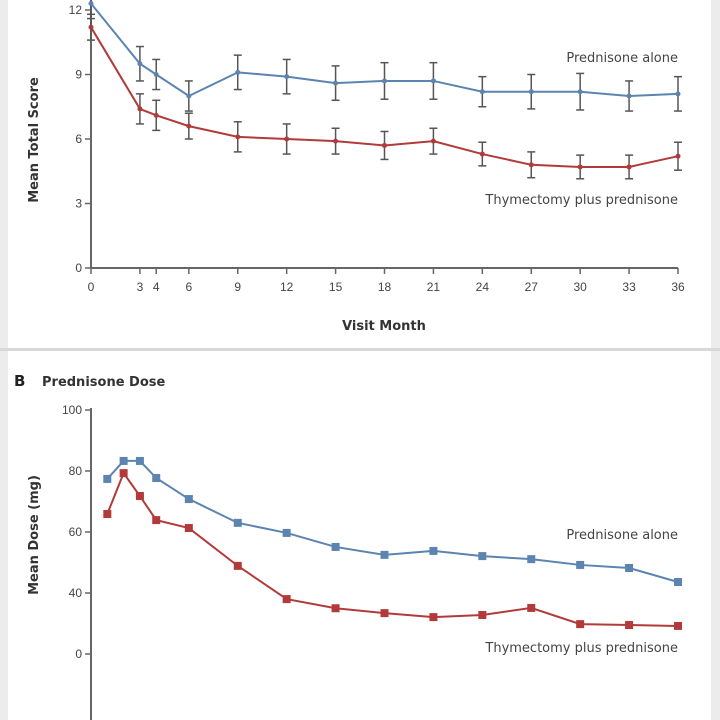  What do you see at coordinates (581, 200) in the screenshot?
I see `series-label-thymectomy-a: Thymectomy plus prednisone` at bounding box center [581, 200].